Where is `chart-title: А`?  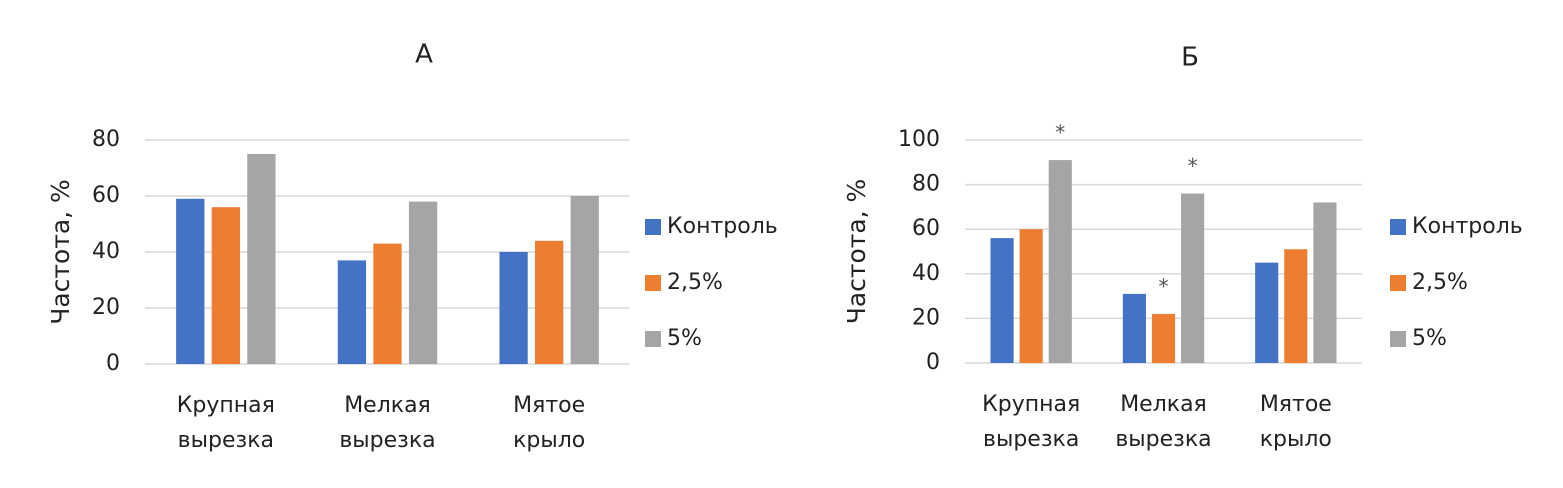 chart-title: А is located at coordinates (424, 55).